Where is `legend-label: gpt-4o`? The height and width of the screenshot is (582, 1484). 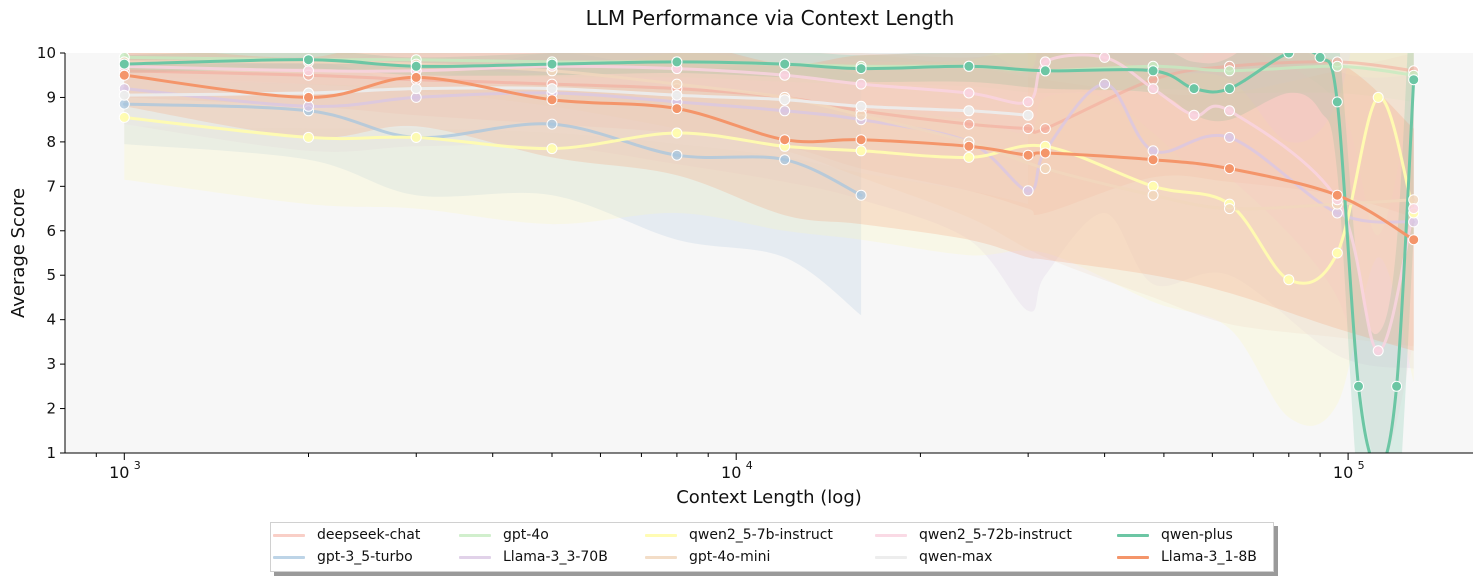 legend-label: gpt-4o is located at coordinates (526, 535).